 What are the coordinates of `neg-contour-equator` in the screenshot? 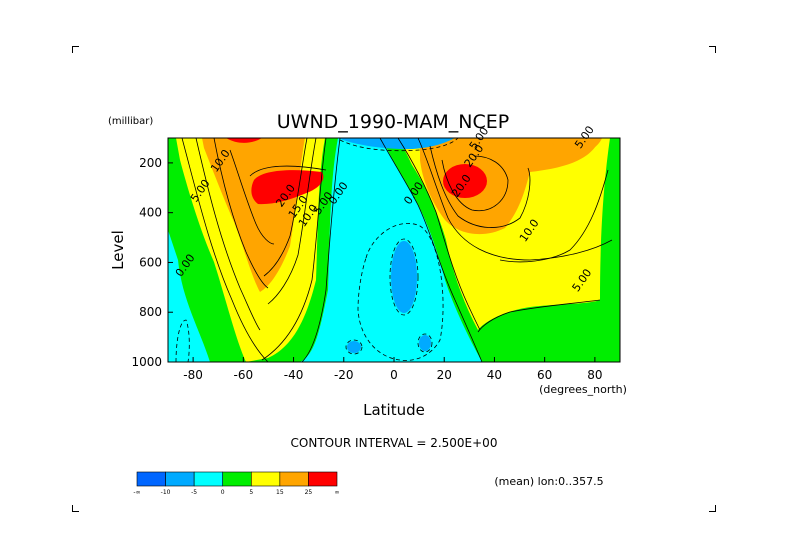 It's located at (404, 277).